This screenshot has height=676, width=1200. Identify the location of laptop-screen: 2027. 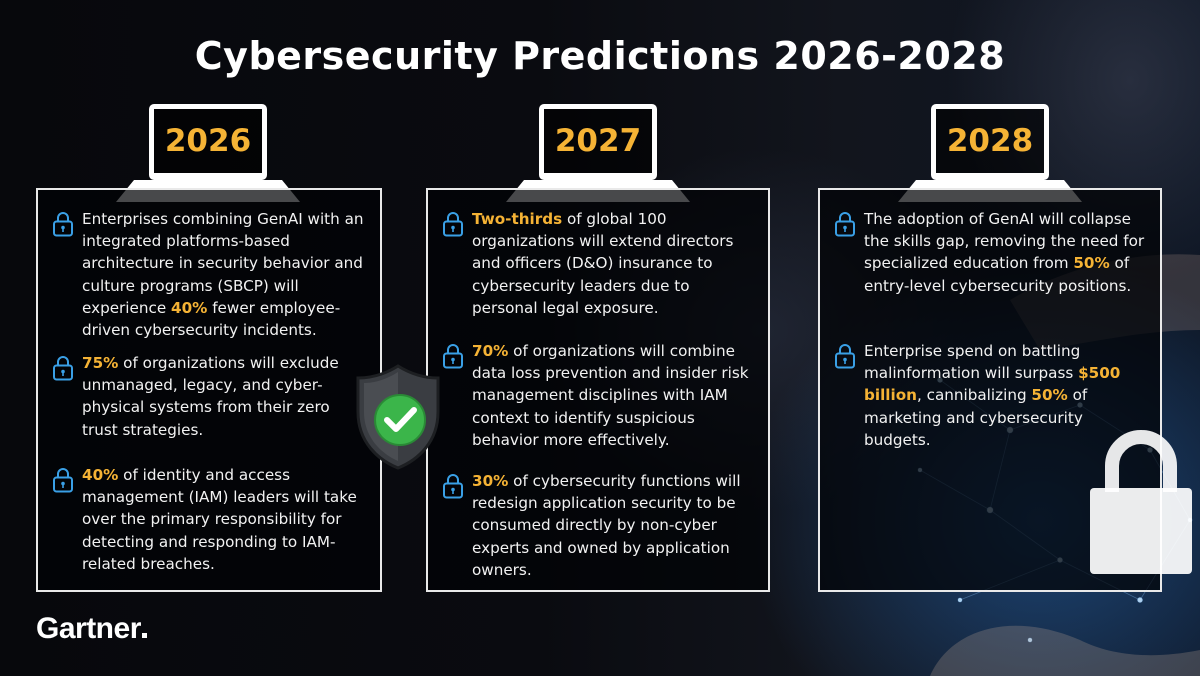
(598, 142).